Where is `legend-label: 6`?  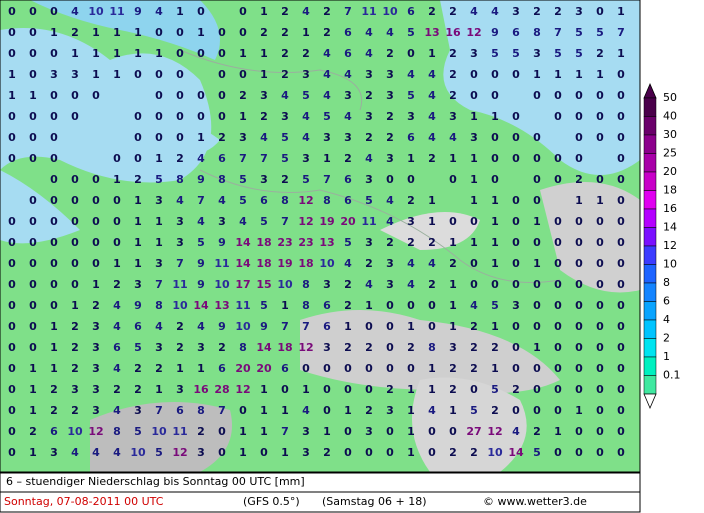 legend-label: 6 is located at coordinates (666, 301).